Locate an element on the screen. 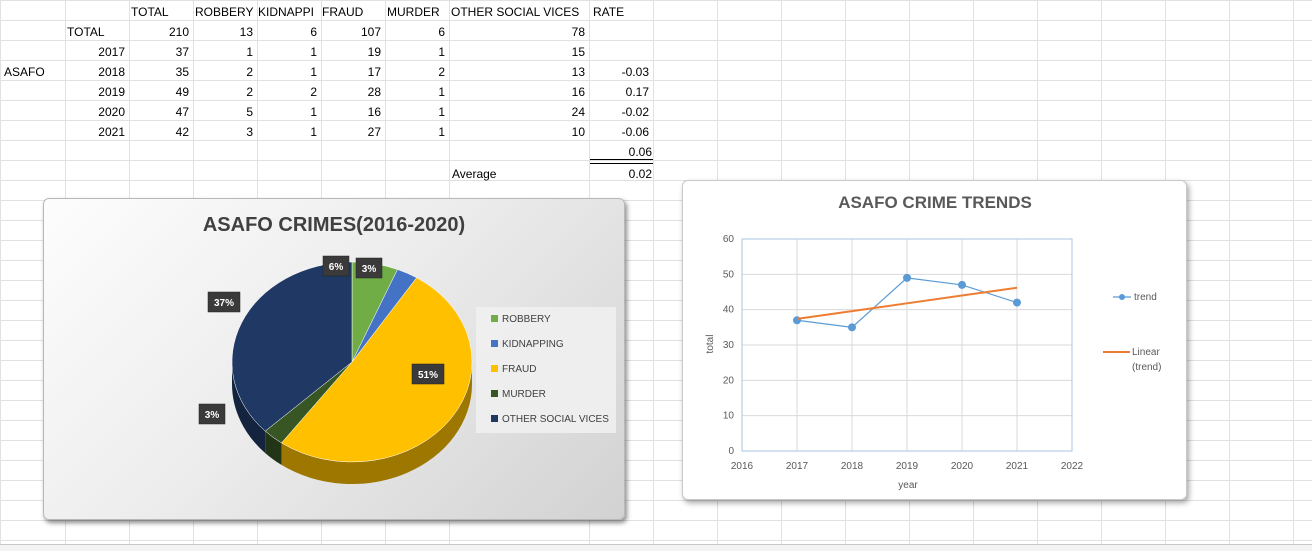 The height and width of the screenshot is (551, 1312). row-year: 2017 is located at coordinates (111, 52).